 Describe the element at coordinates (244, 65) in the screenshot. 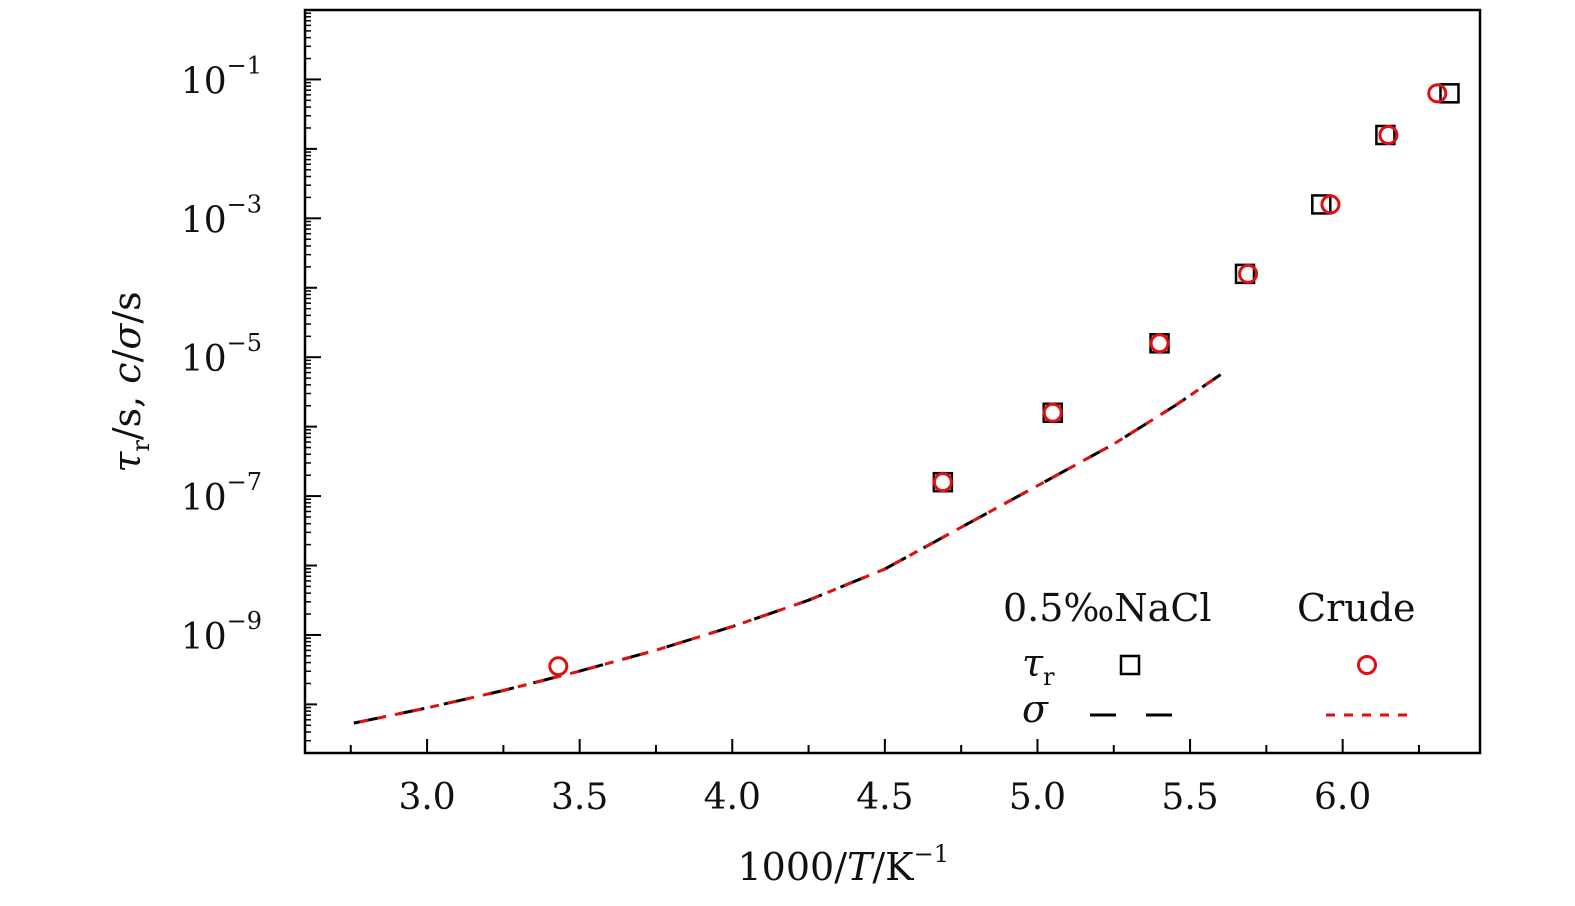

I see `y-tick-exponent: −1` at that location.